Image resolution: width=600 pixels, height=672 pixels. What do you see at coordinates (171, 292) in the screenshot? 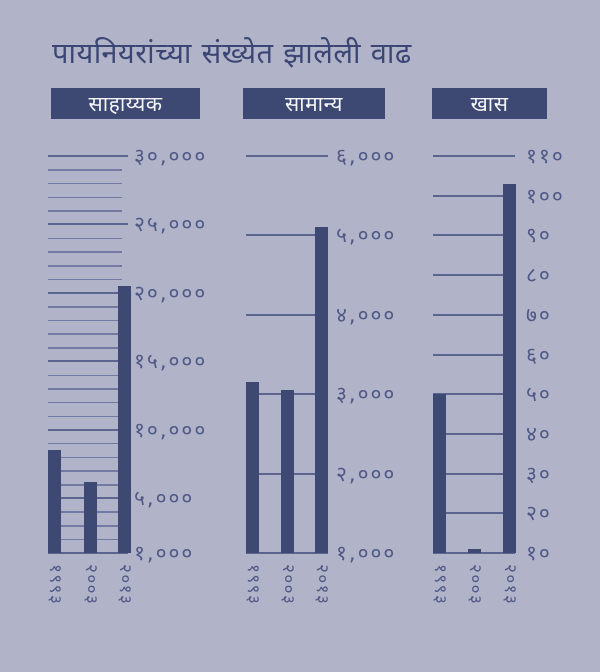
I see `y-tick-label: २०,०००` at bounding box center [171, 292].